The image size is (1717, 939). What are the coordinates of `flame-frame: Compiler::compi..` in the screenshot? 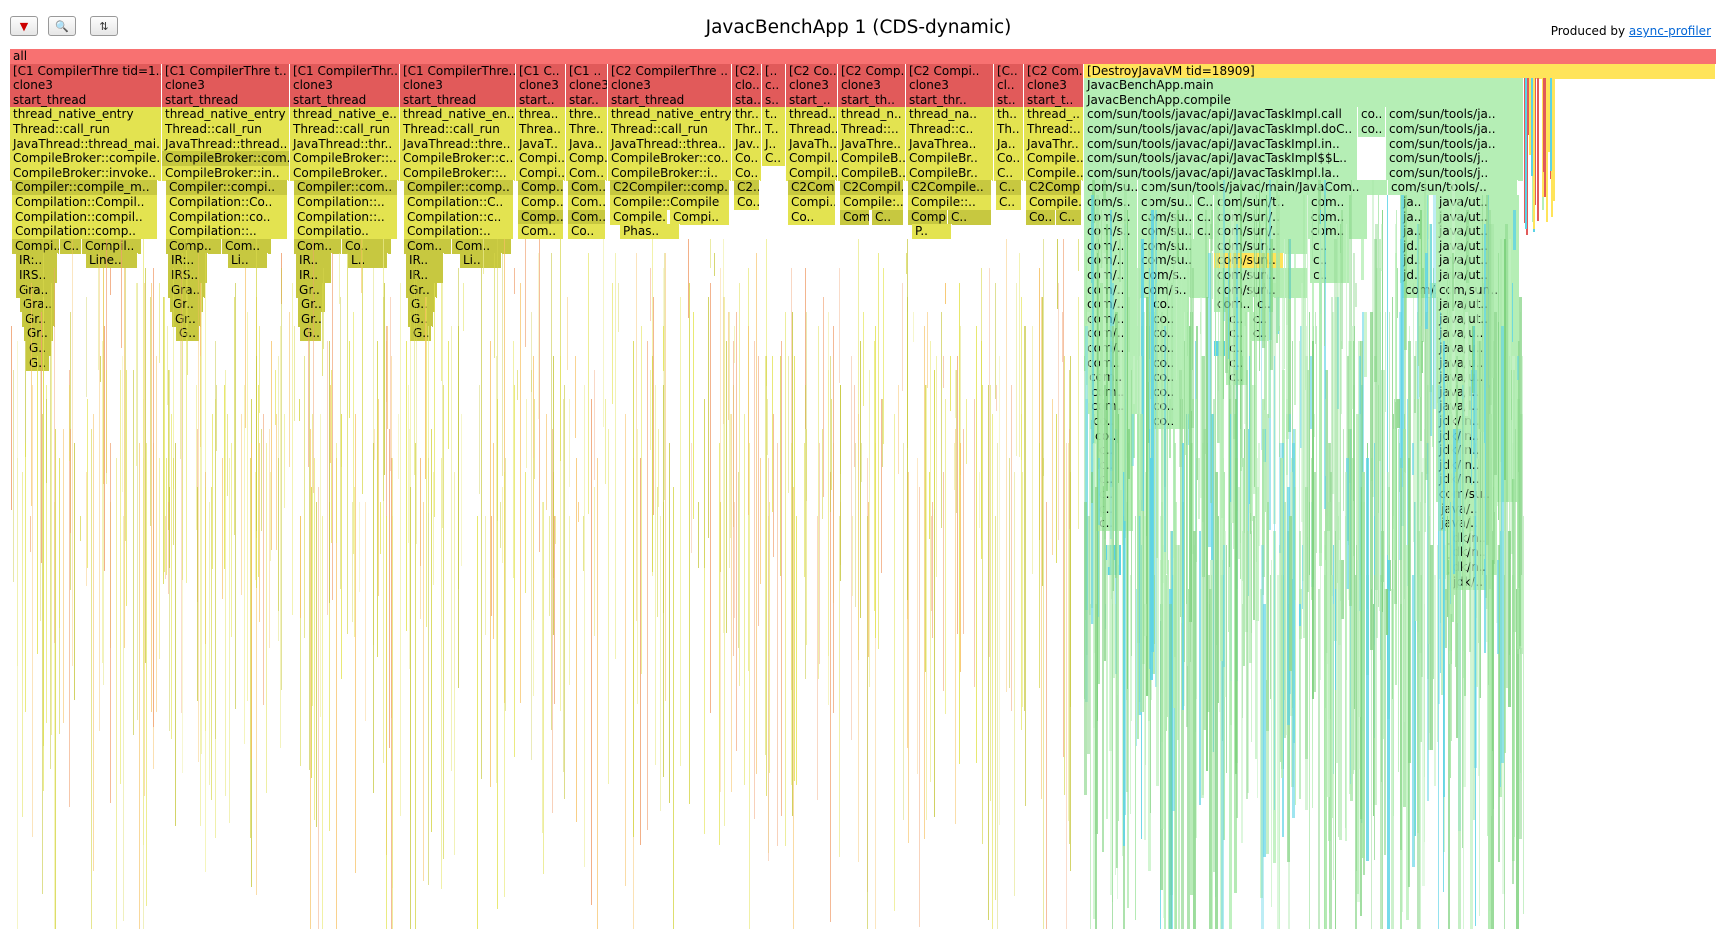 It's located at (227, 188).